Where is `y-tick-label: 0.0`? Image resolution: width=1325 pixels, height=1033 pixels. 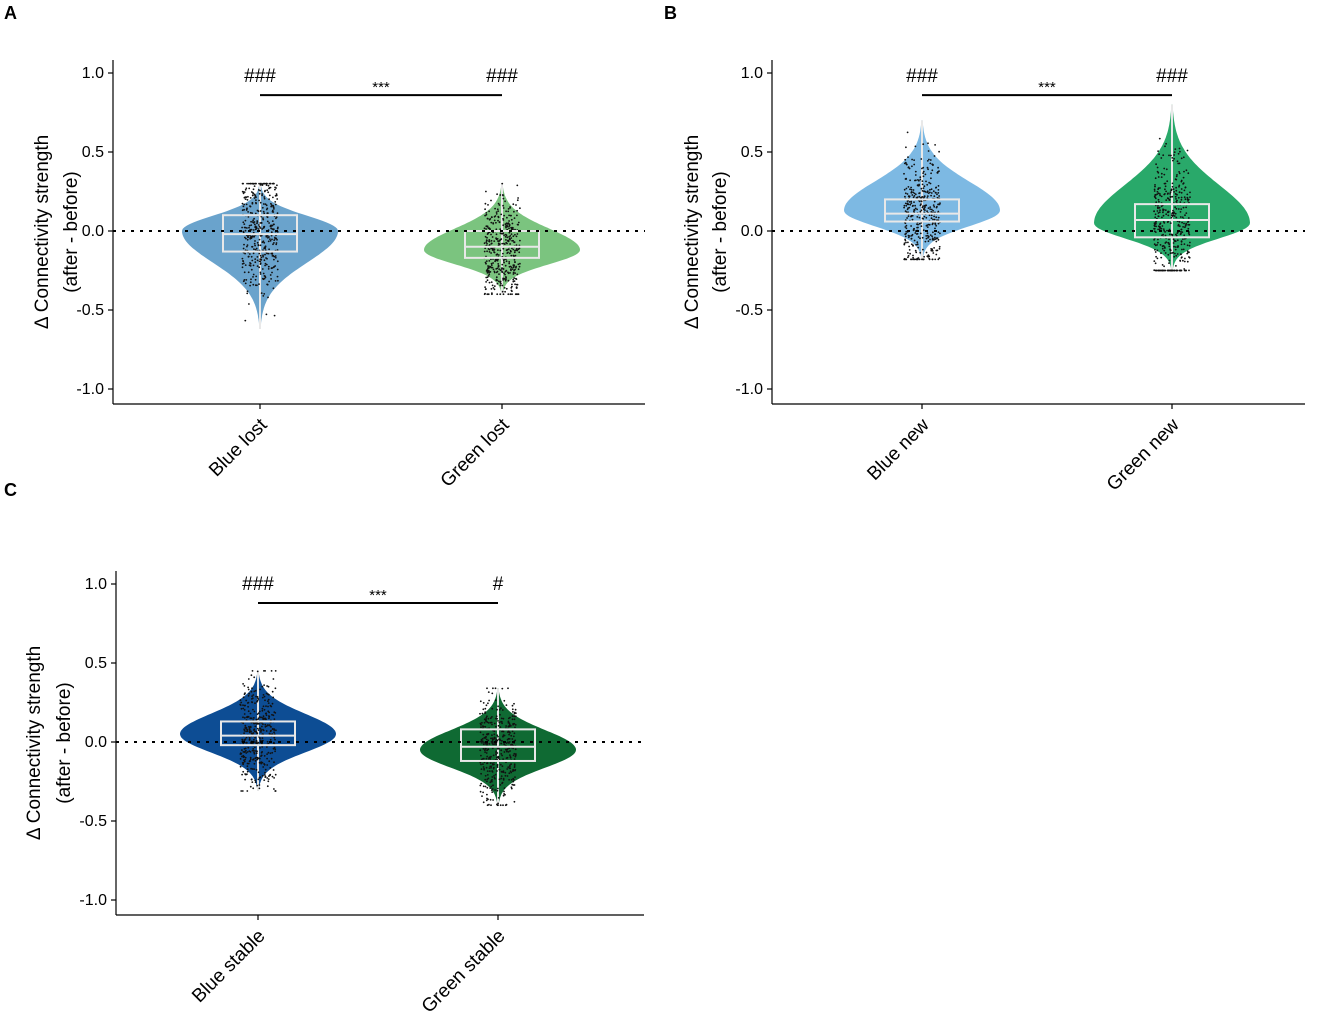 y-tick-label: 0.0 is located at coordinates (96, 742).